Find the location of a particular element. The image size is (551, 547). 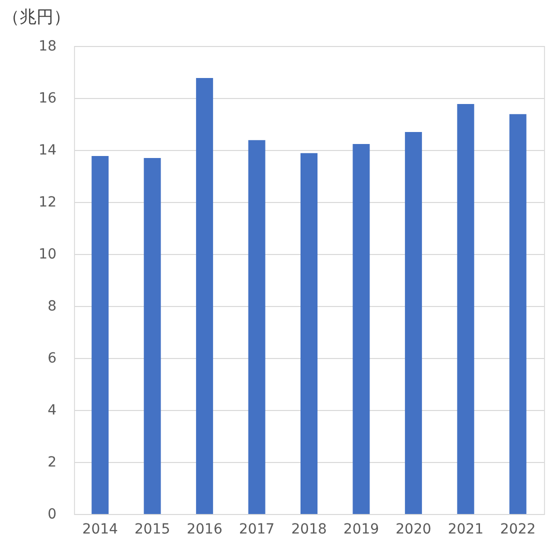

x-tick-label: 2015 is located at coordinates (152, 530).